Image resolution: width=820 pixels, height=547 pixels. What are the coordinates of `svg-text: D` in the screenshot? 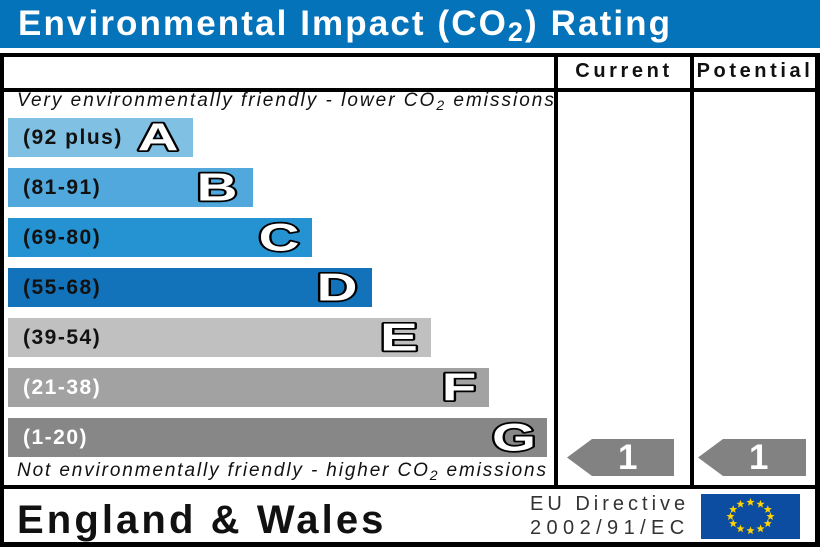 It's located at (337, 288).